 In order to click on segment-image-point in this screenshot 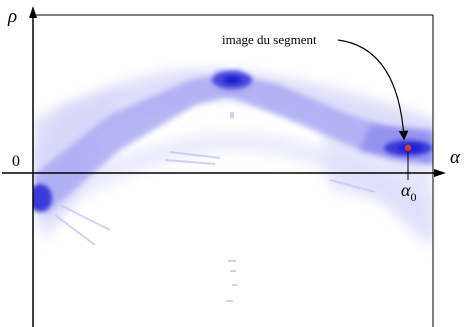, I will do `click(408, 148)`.